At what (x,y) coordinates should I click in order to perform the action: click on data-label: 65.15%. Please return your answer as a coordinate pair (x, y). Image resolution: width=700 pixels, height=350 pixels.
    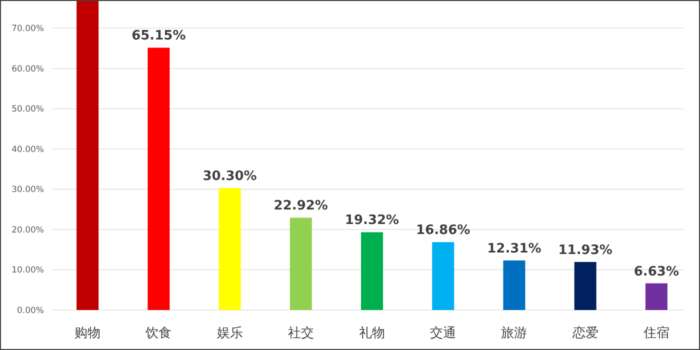
    Looking at the image, I should click on (159, 36).